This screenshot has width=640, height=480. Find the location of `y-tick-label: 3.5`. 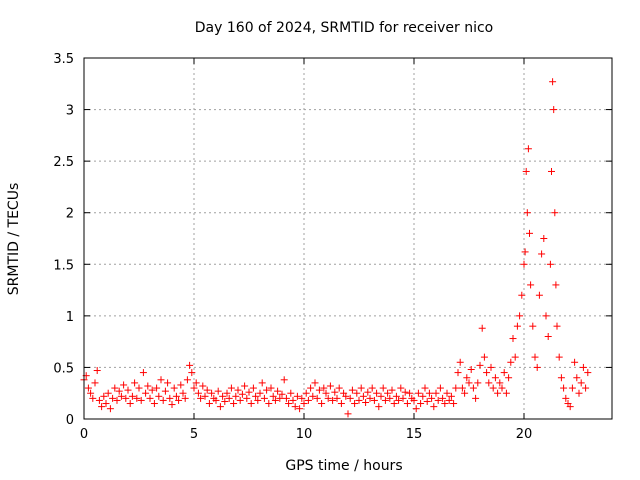

y-tick-label: 3.5 is located at coordinates (63, 59).